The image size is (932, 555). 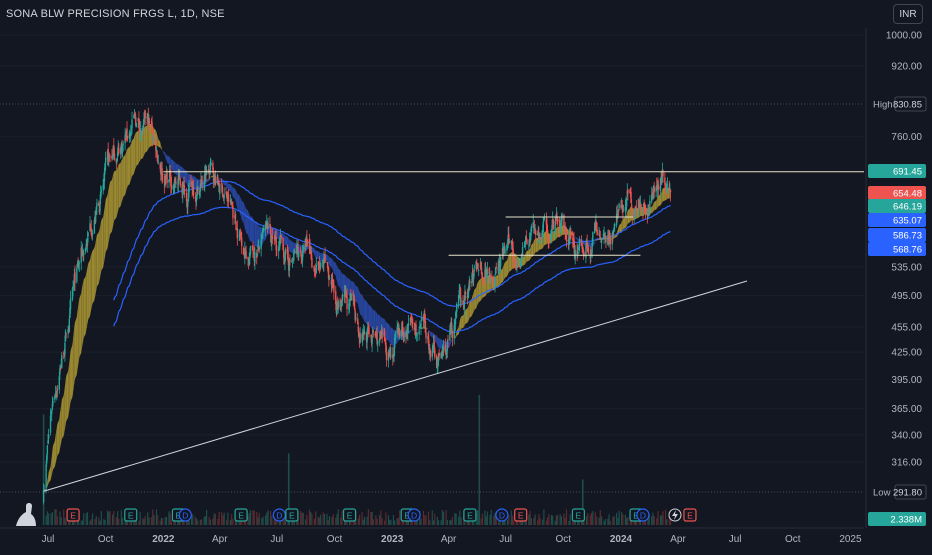 What do you see at coordinates (906, 463) in the screenshot?
I see `y-tick-label: 316.00` at bounding box center [906, 463].